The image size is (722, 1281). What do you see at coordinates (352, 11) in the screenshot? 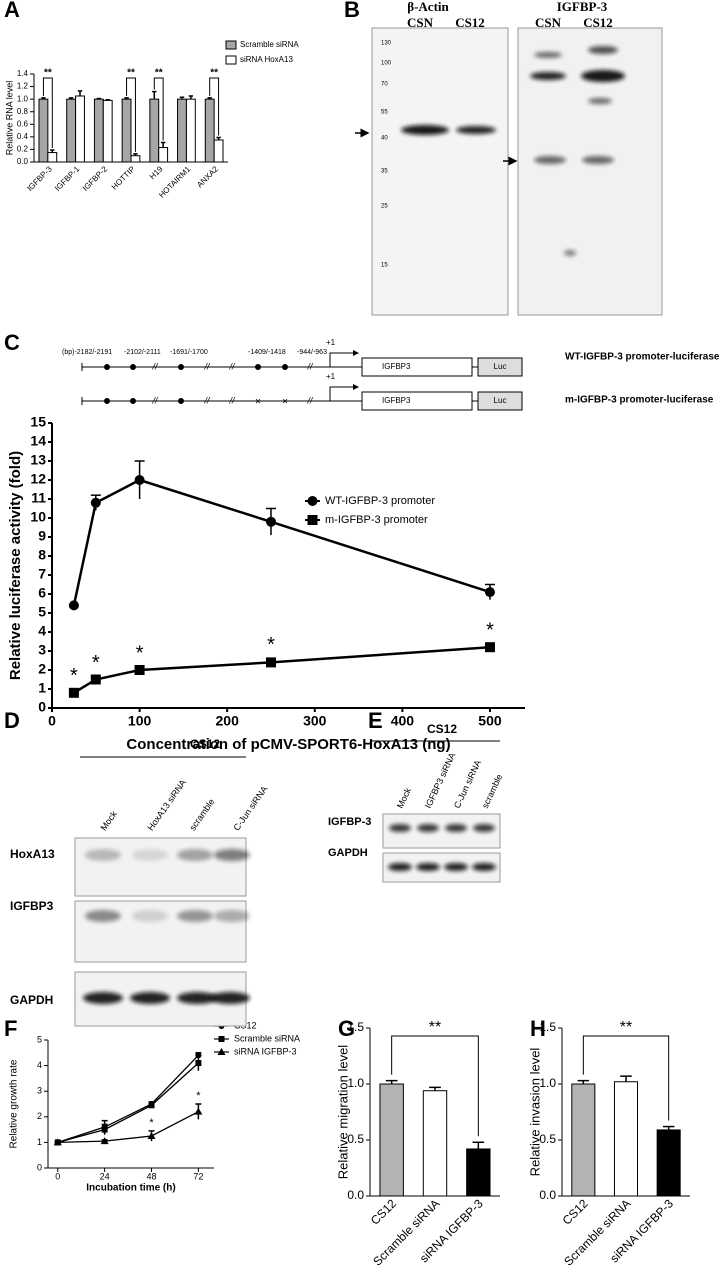
I see `panel-label: B` at bounding box center [352, 11].